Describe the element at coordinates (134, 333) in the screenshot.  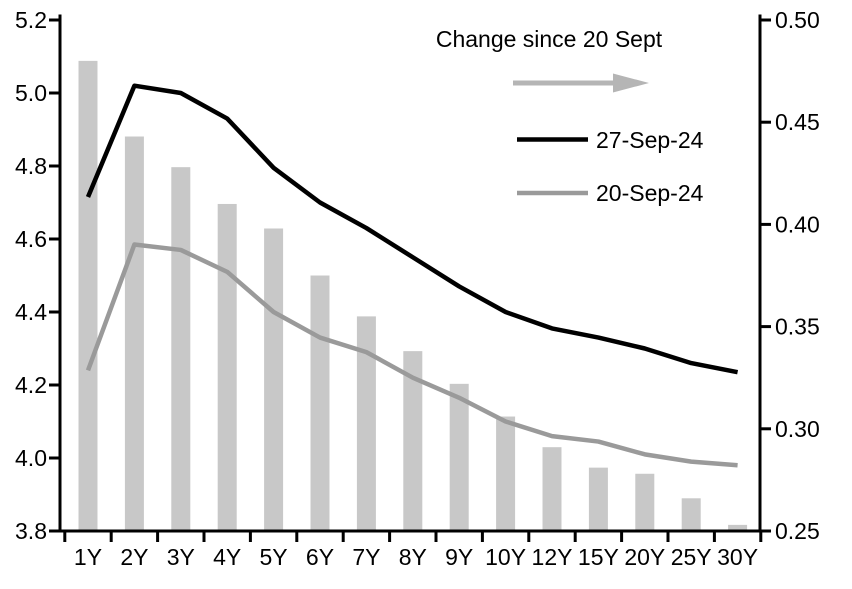
I see `bar-2Y` at that location.